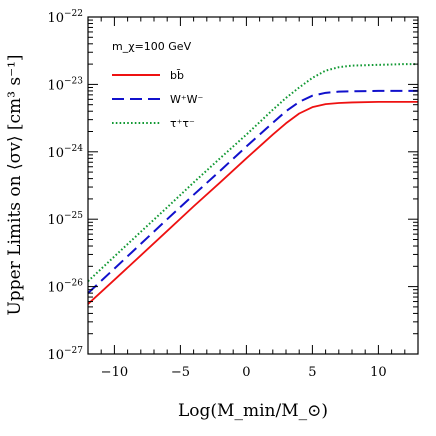 Image resolution: width=436 pixels, height=436 pixels. Describe the element at coordinates (182, 123) in the screenshot. I see `legend-label-3: τ⁺τ⁻` at that location.